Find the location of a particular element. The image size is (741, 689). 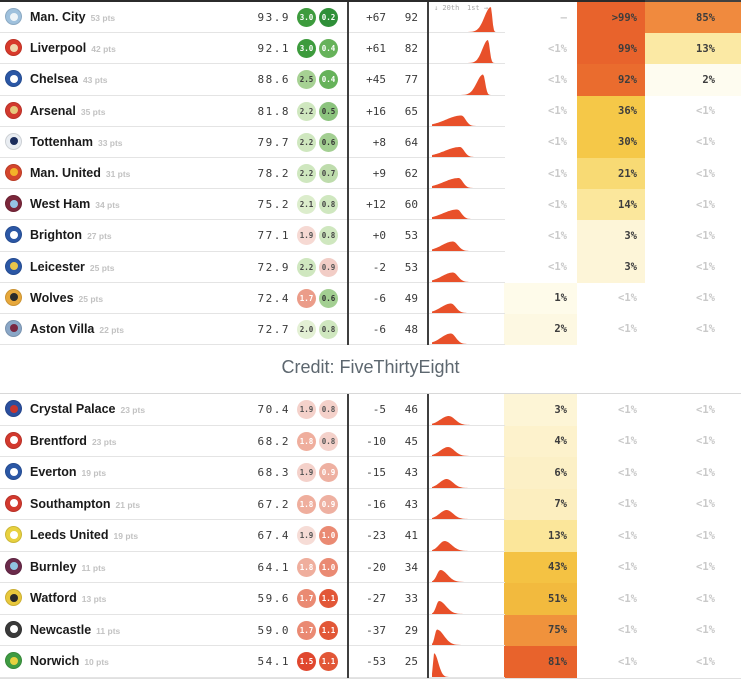

goal-diff-value: +45 is located at coordinates (376, 80).